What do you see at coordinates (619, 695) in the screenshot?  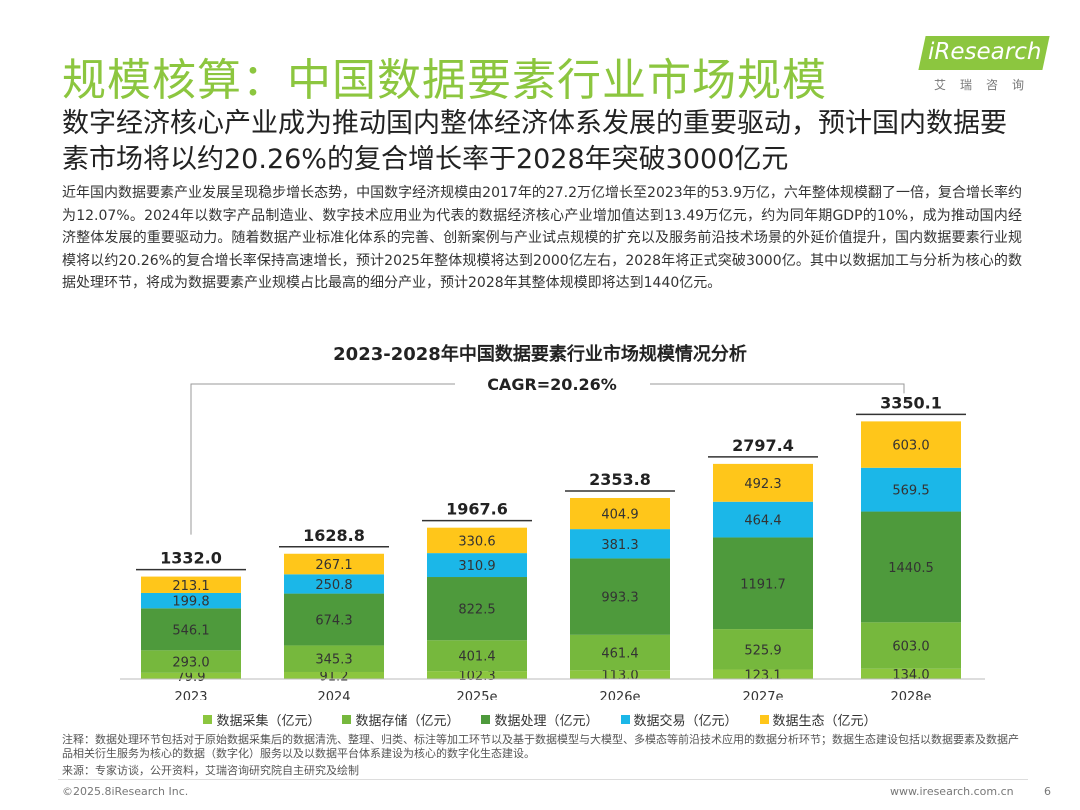 I see `x-tick-label-2026e: 2026e` at bounding box center [619, 695].